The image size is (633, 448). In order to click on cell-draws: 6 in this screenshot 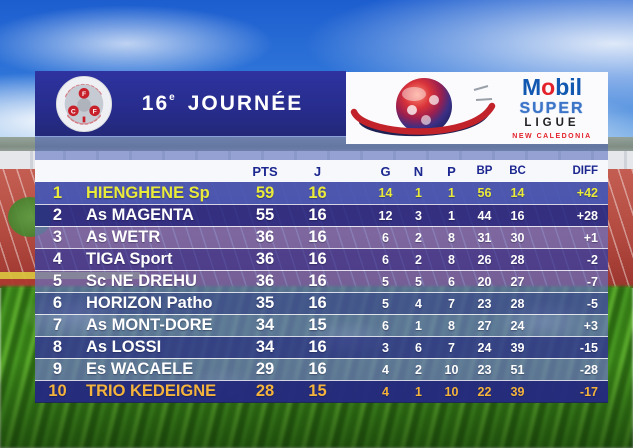, I will do `click(418, 347)`.